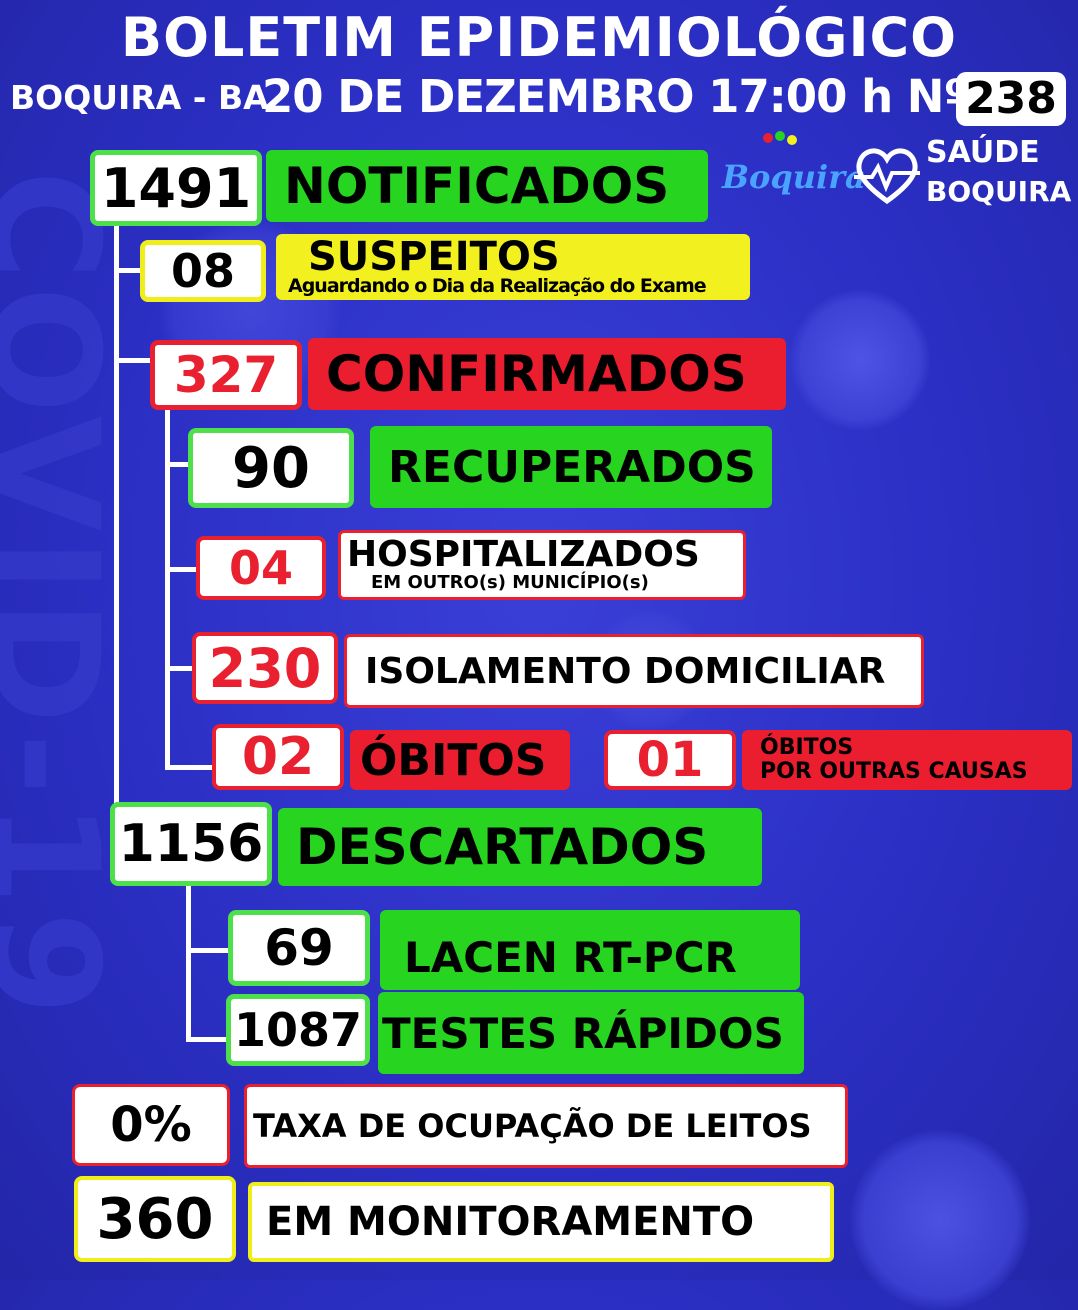 This screenshot has width=1078, height=1310. What do you see at coordinates (894, 771) in the screenshot?
I see `obitos-outras-label-line2: POR OUTRAS CAUSAS` at bounding box center [894, 771].